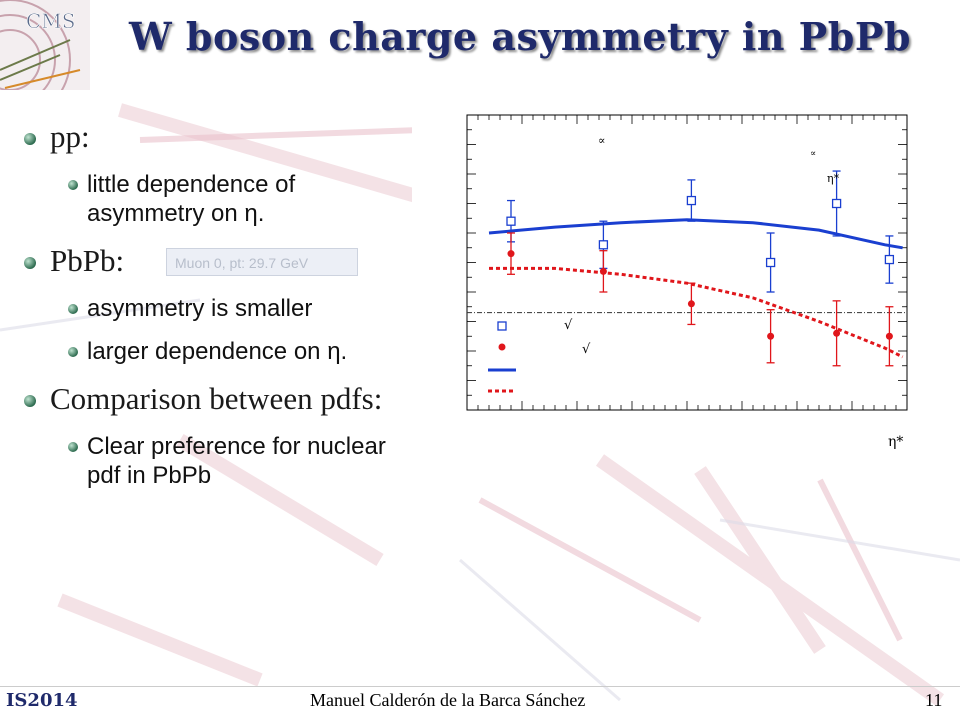  What do you see at coordinates (502, 347) in the screenshot?
I see `legend-pbpb-marker` at bounding box center [502, 347].